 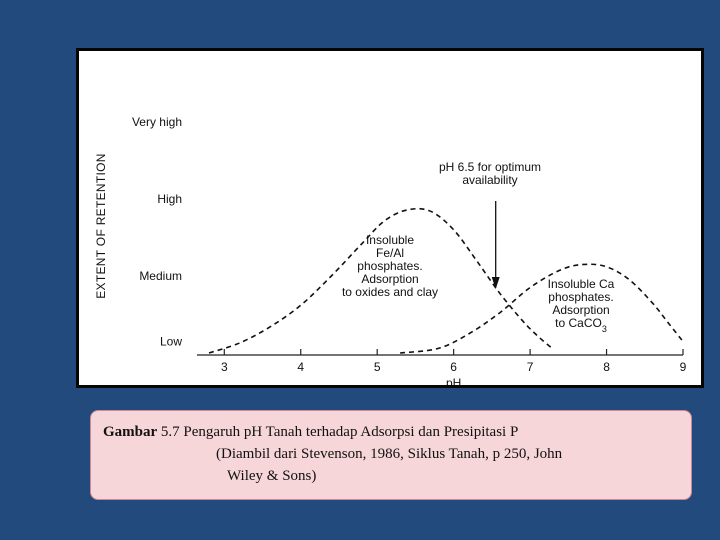 I want to click on x-tick-label-6: 6, so click(x=453, y=367).